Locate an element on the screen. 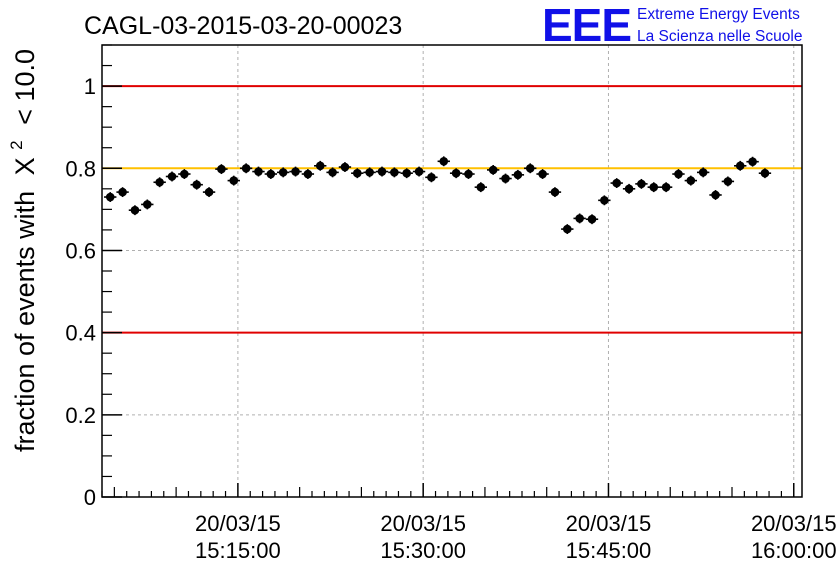 This screenshot has width=836, height=572. y-tick-label: 1 is located at coordinates (90, 86).